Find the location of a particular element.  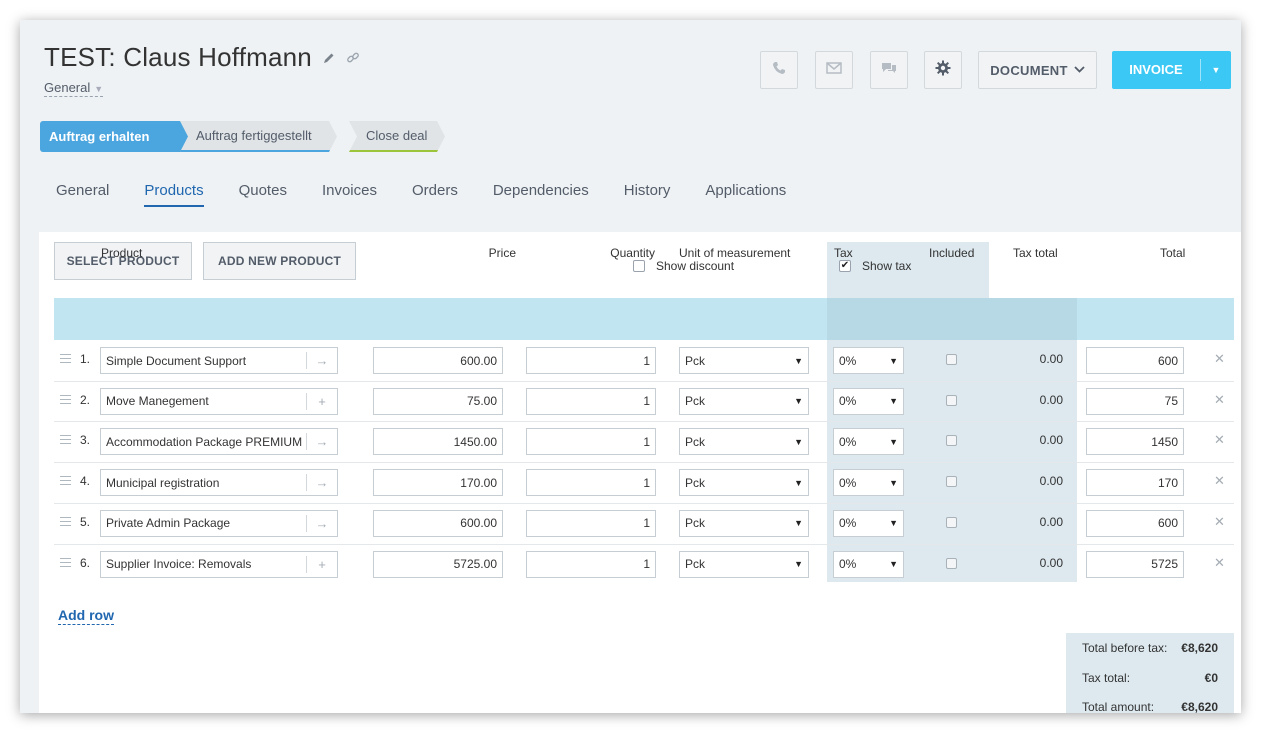

tab-orders: Orders is located at coordinates (434, 190).